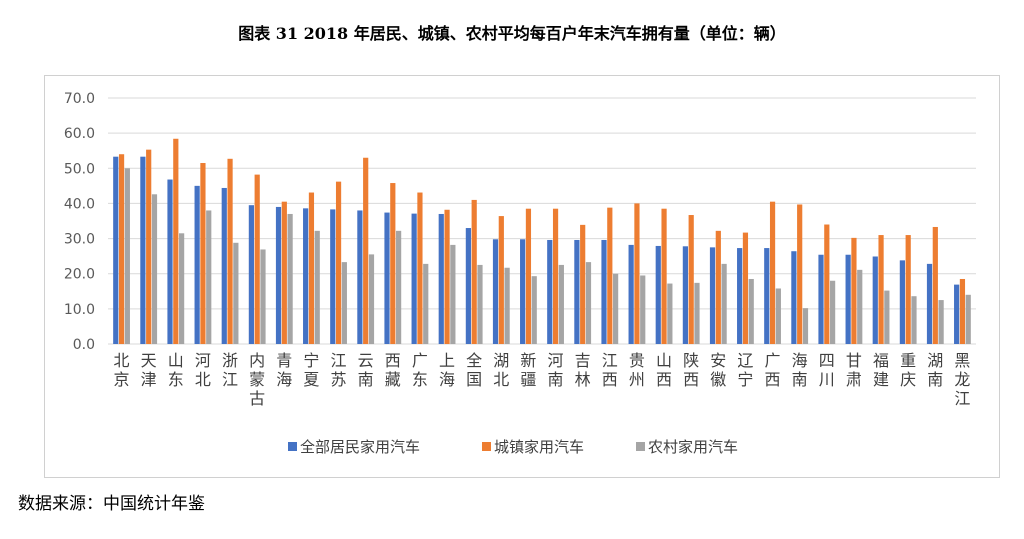 This screenshot has height=539, width=1024. What do you see at coordinates (556, 370) in the screenshot?
I see `x-tick-label: 河南` at bounding box center [556, 370].